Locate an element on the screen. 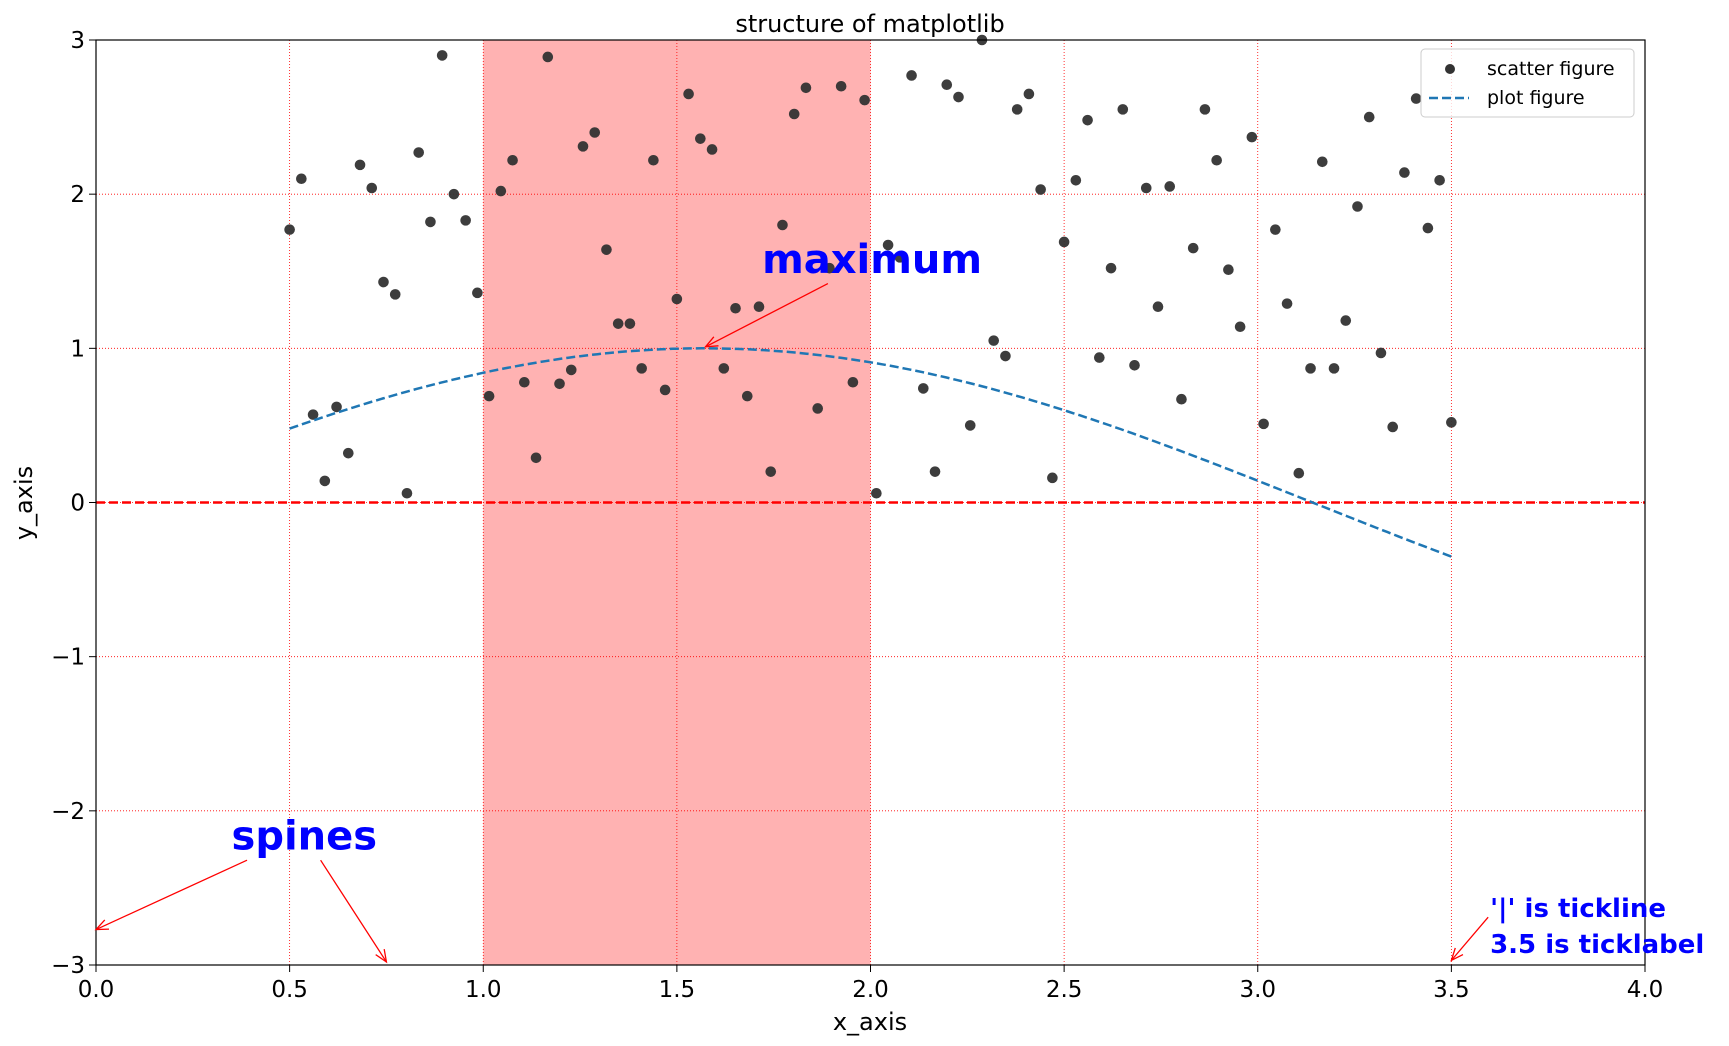 Image resolution: width=1729 pixels, height=1046 pixels. y-tick-label: 1 is located at coordinates (77, 349).